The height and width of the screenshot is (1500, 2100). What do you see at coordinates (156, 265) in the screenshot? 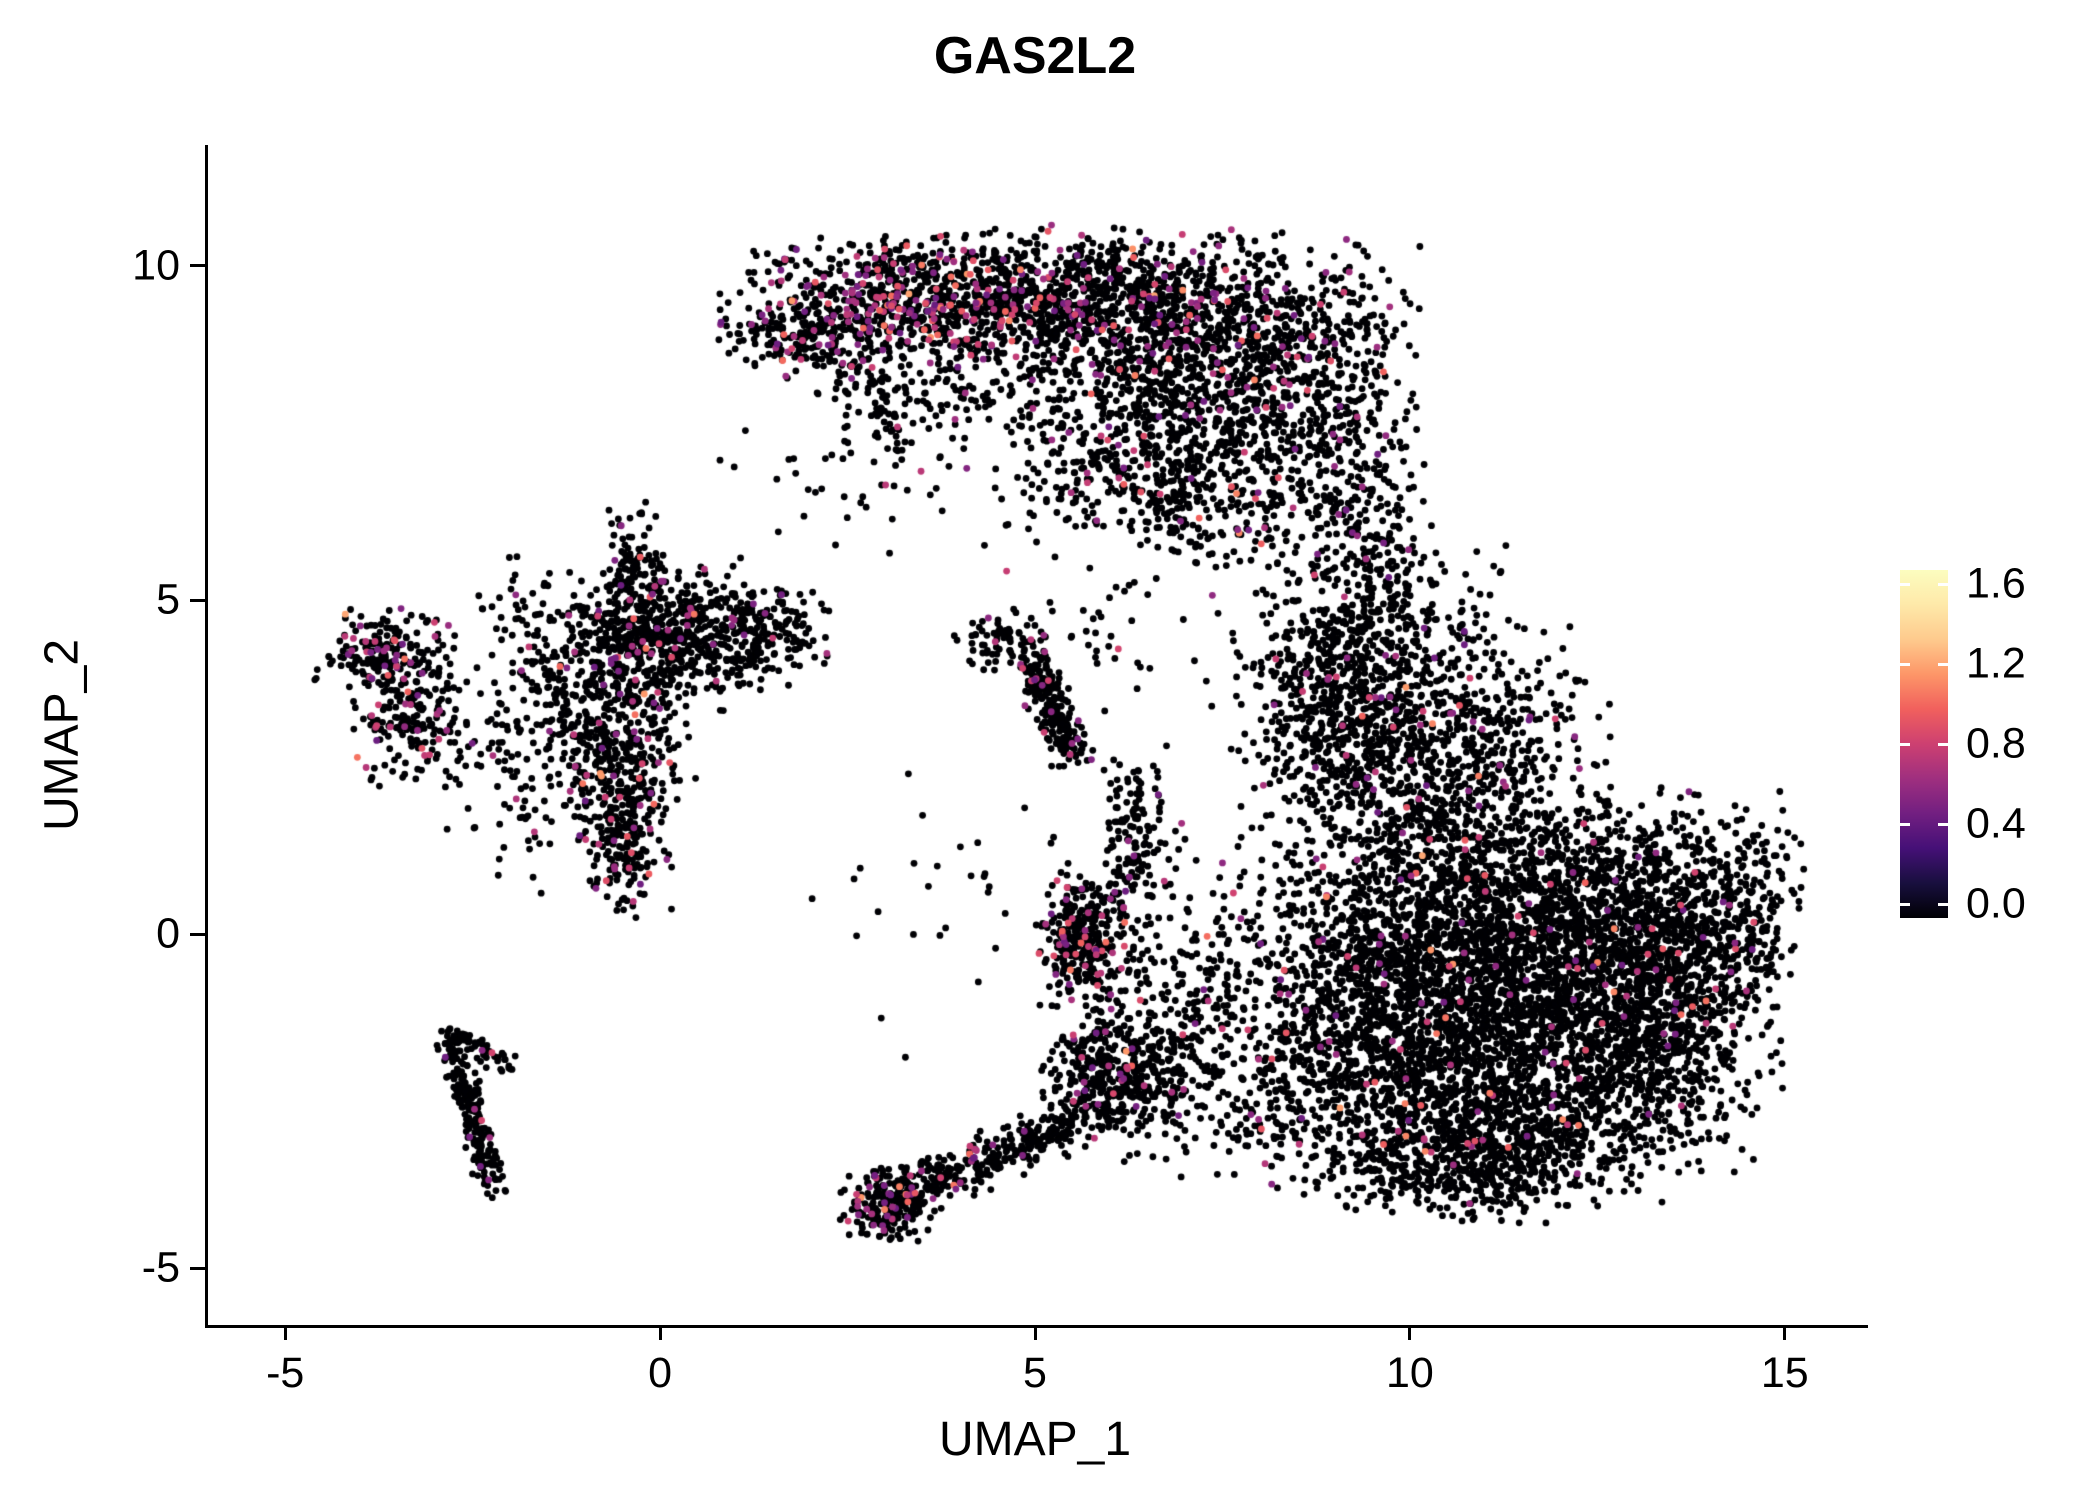
I see `y-tick-label: 10` at bounding box center [156, 265].